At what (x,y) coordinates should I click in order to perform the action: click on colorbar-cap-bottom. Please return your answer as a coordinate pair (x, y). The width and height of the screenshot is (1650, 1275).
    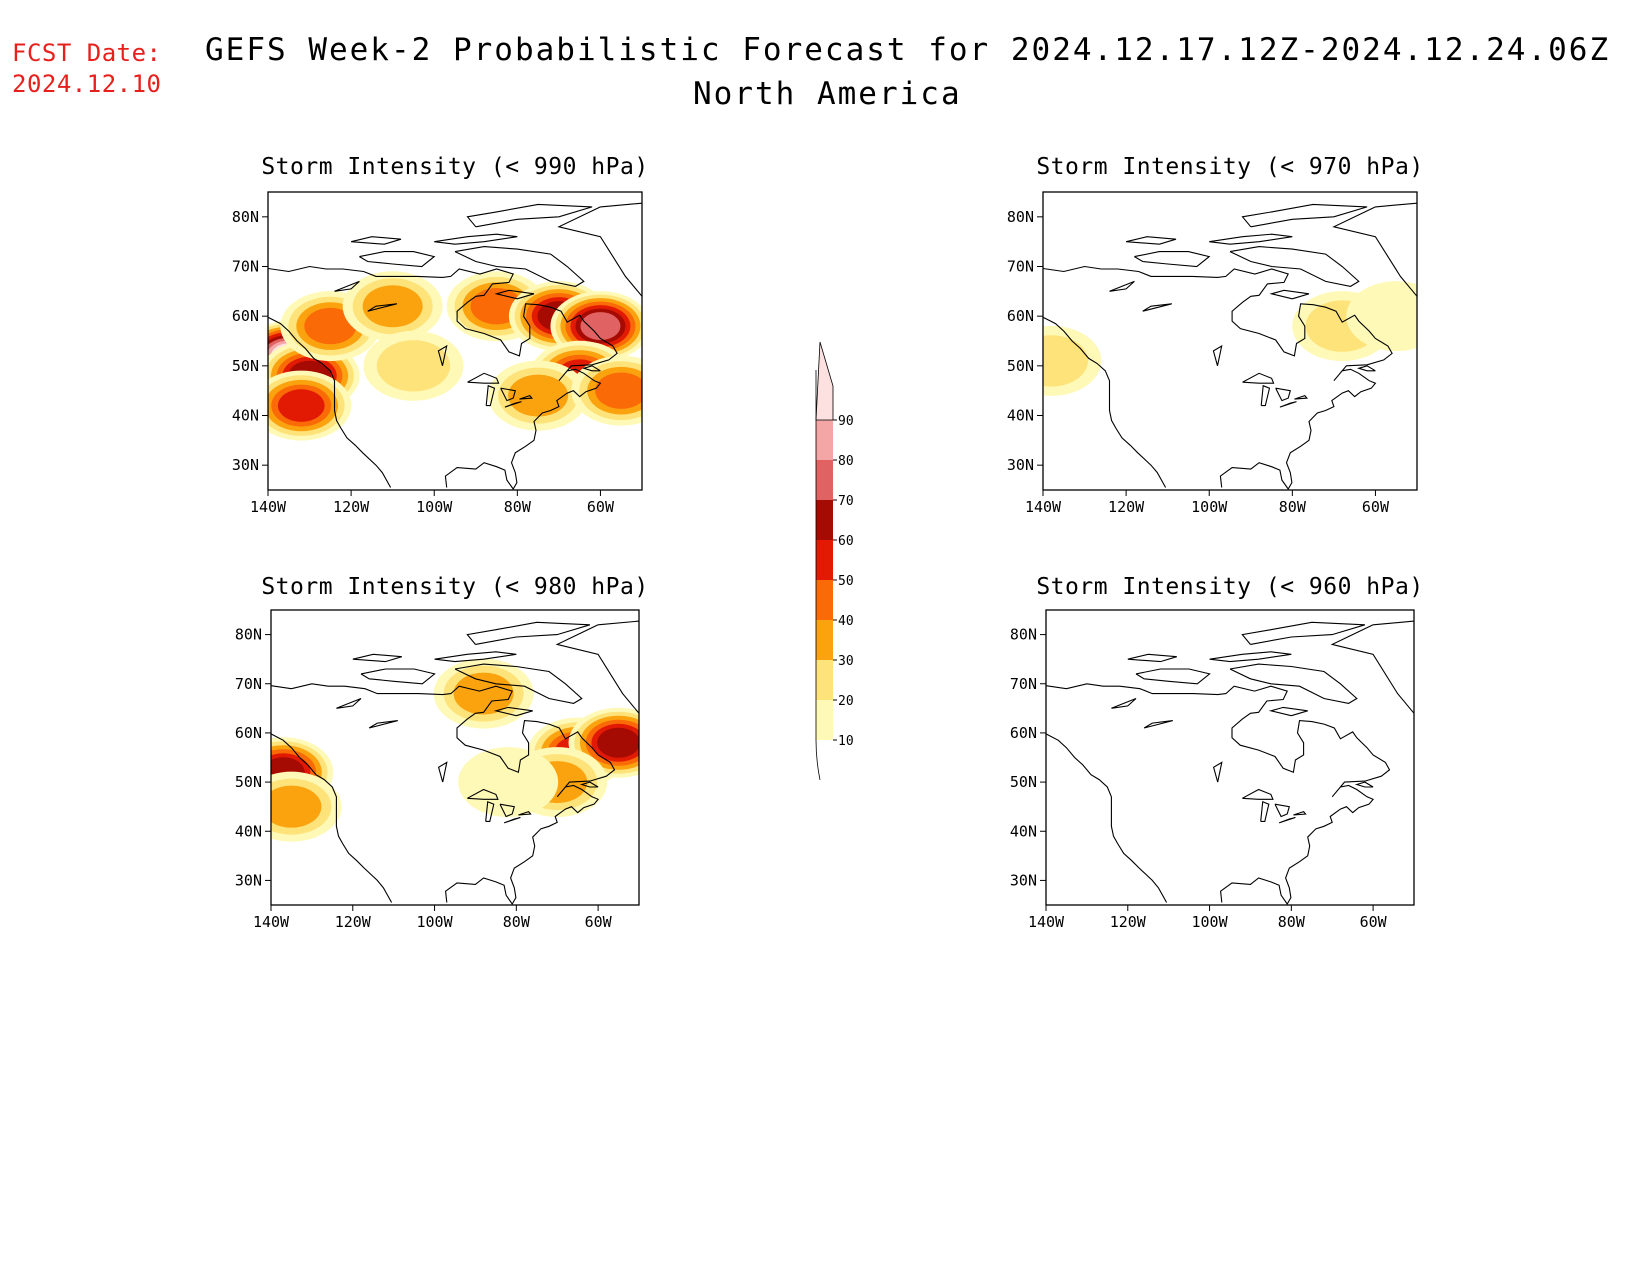
    Looking at the image, I should click on (818, 760).